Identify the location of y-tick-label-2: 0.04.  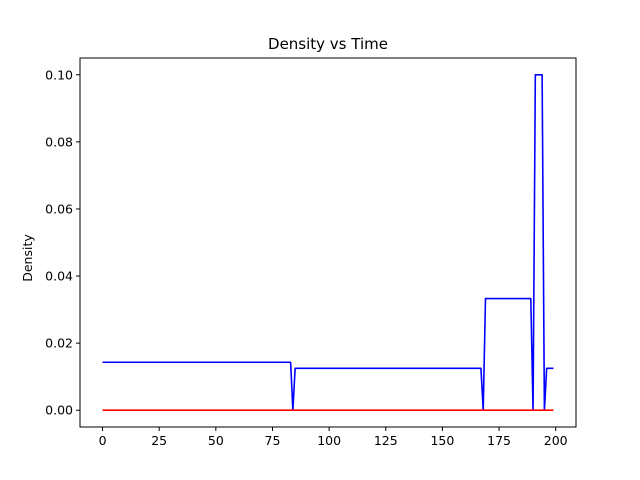
(59, 276).